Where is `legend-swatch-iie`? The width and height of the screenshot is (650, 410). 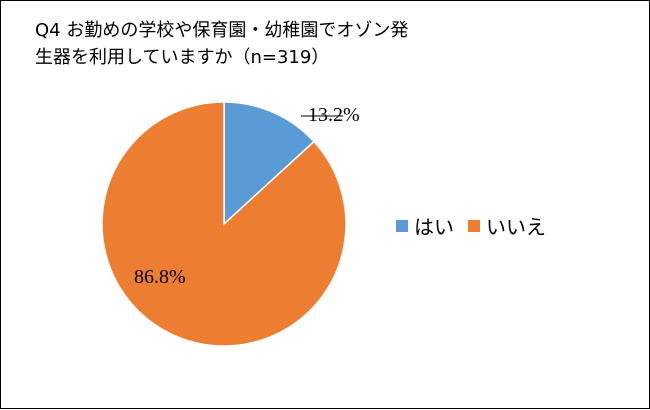
legend-swatch-iie is located at coordinates (474, 225).